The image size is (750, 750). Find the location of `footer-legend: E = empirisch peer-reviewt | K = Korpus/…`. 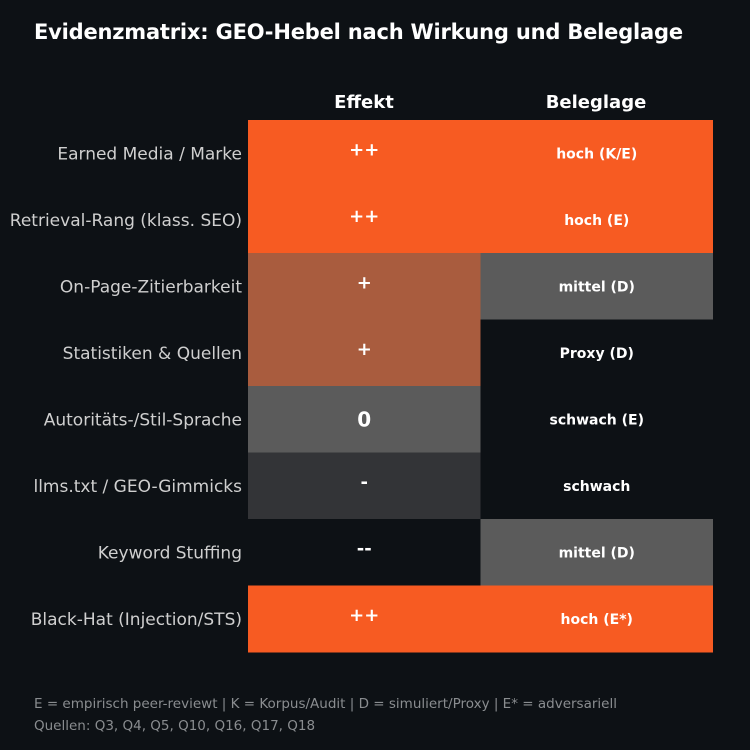

footer-legend: E = empirisch peer-reviewt | K = Korpus/… is located at coordinates (325, 704).